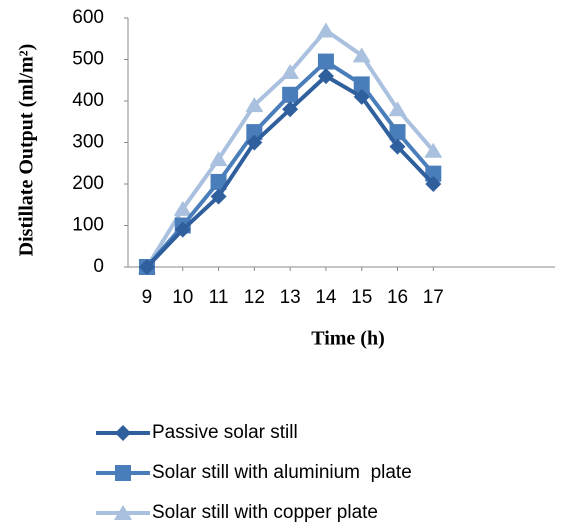  I want to click on y-tick-label: 300, so click(88, 142).